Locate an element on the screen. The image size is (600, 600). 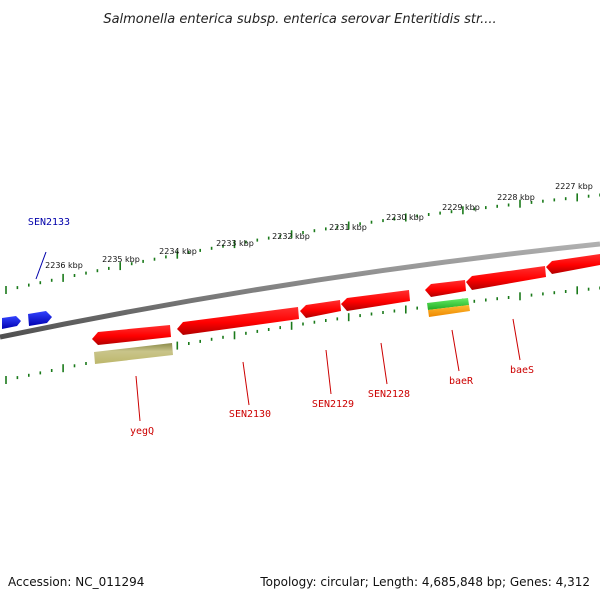
gene-label-baer: baeR is located at coordinates (461, 381).